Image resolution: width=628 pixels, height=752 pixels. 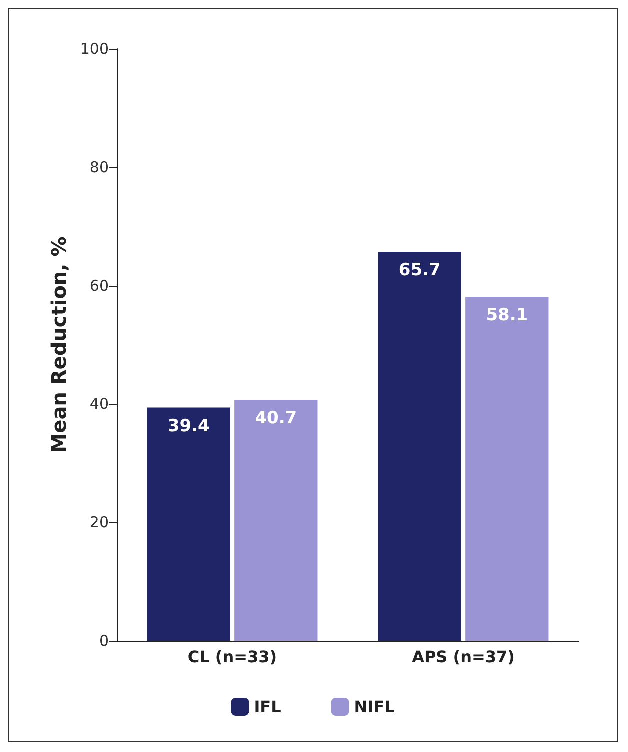 What do you see at coordinates (99, 404) in the screenshot?
I see `y-tick-label: 40` at bounding box center [99, 404].